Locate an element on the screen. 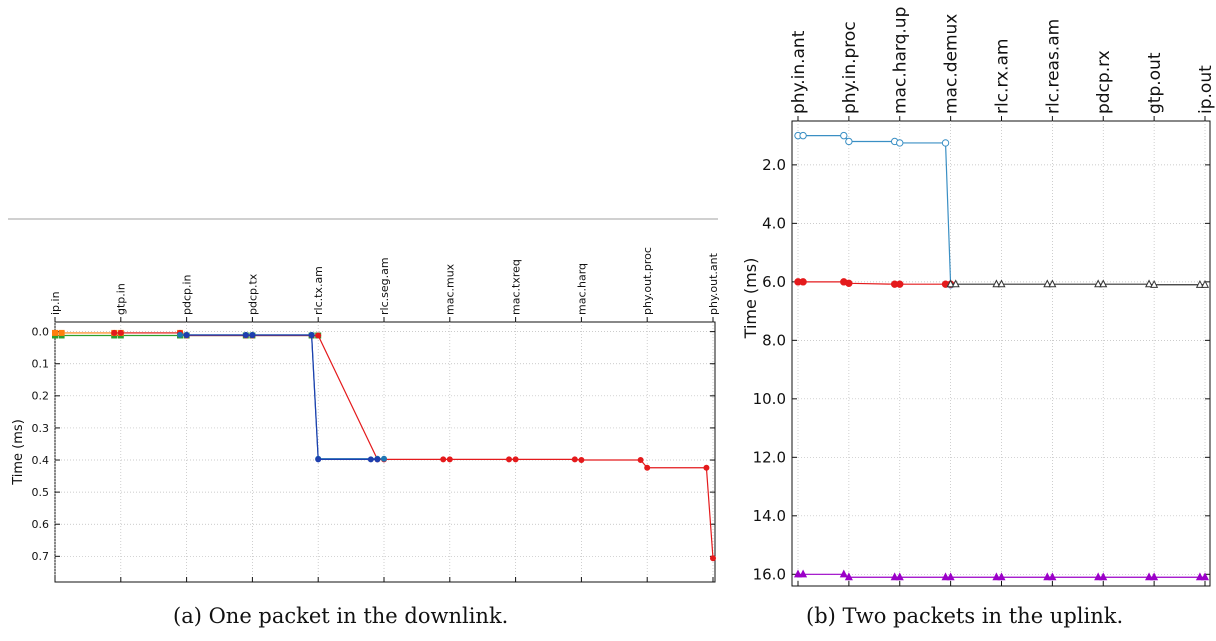  caption-a: (a) One packet in the downlink. is located at coordinates (341, 616).